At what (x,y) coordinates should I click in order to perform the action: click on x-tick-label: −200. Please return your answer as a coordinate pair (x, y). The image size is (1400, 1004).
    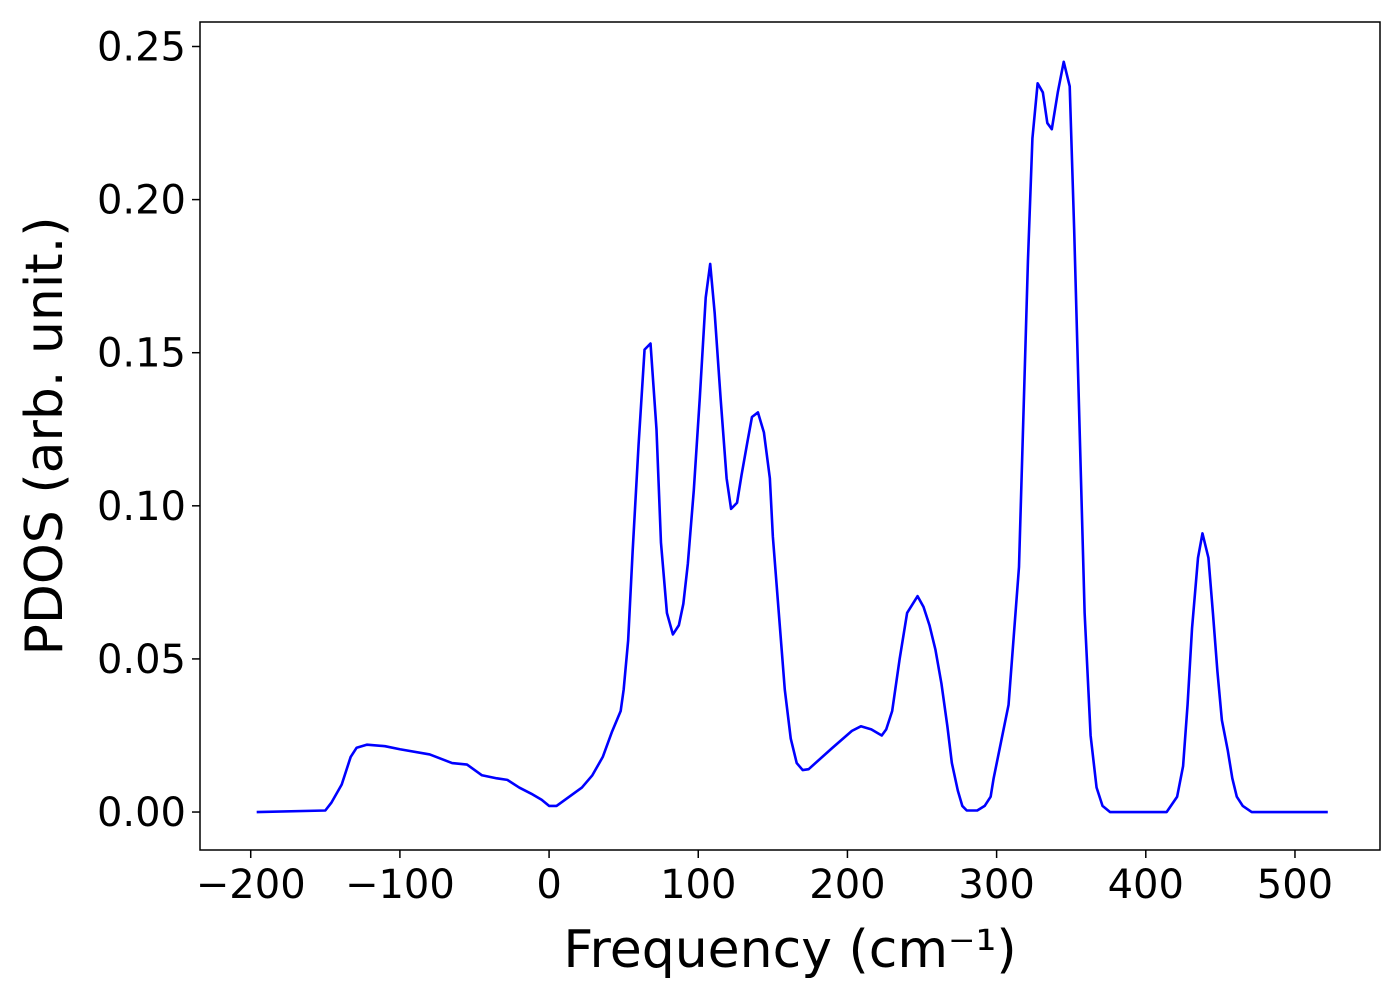
    Looking at the image, I should click on (251, 885).